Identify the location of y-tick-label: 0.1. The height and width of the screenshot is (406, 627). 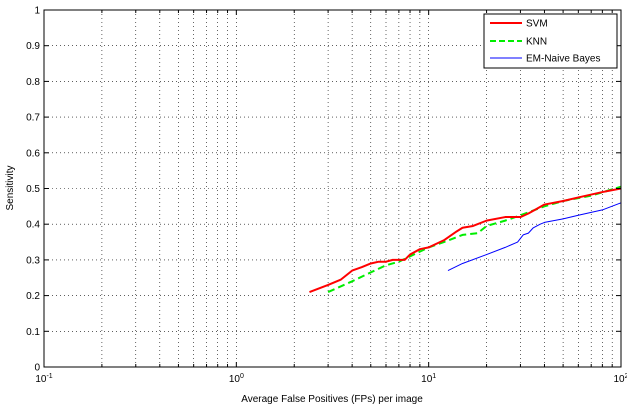
(33, 332).